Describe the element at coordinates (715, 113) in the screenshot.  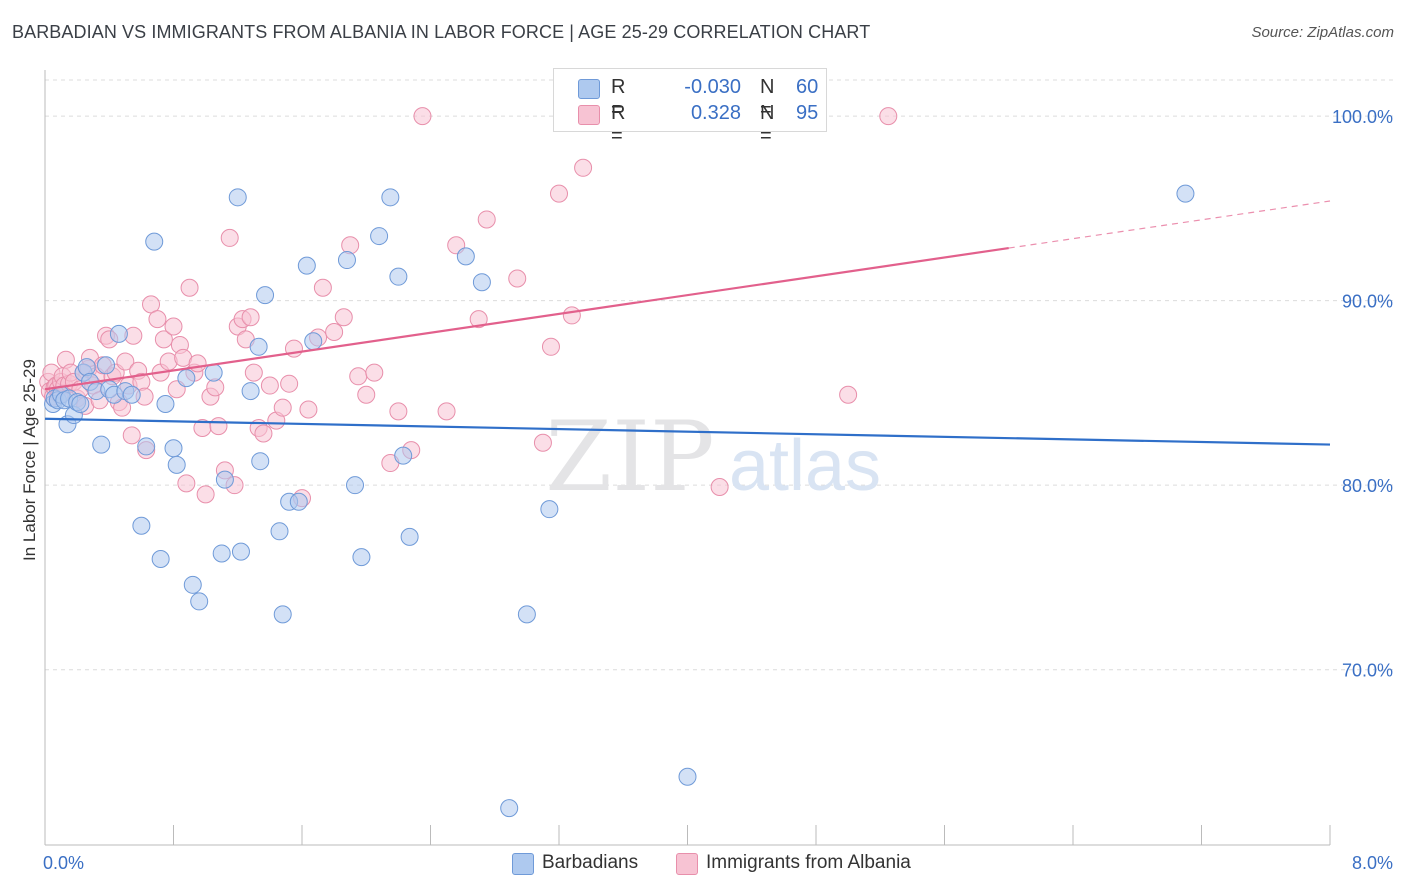
I see `legend-r-value: 0.328` at that location.